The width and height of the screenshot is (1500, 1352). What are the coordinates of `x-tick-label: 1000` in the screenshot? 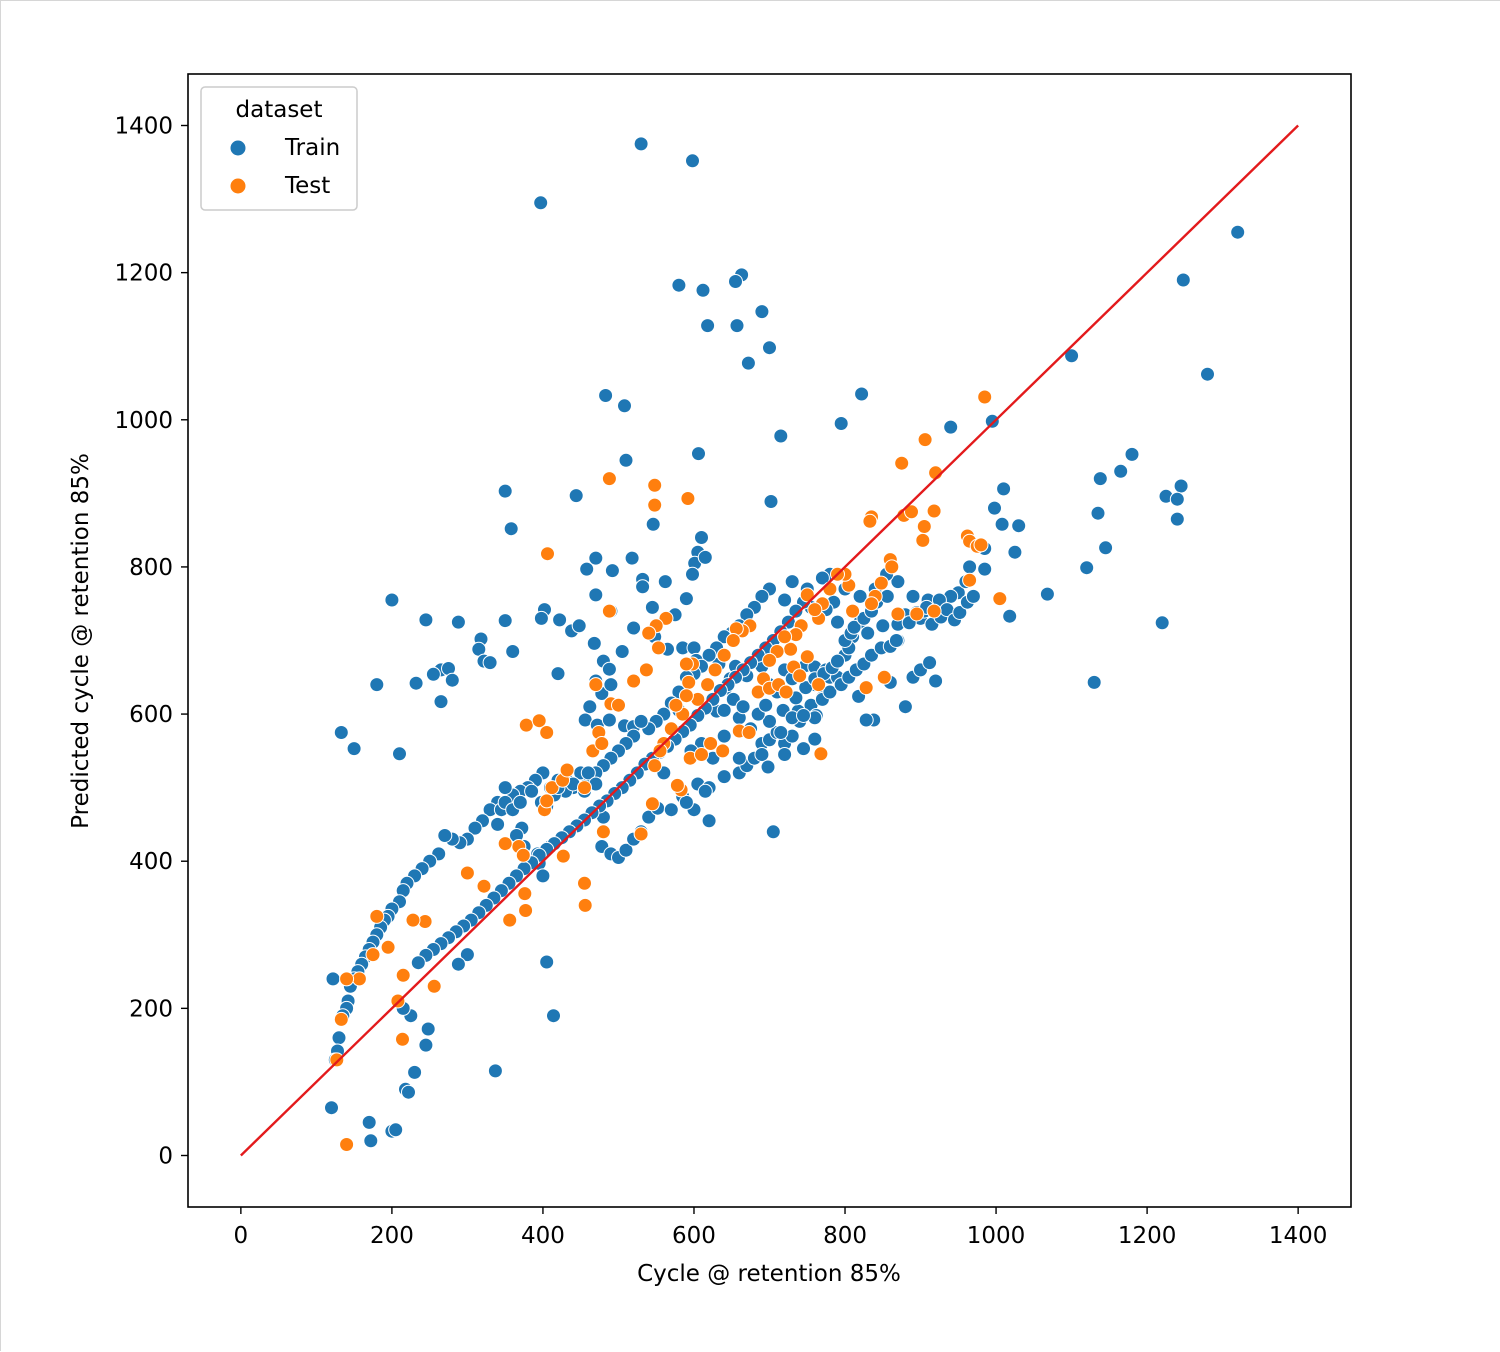 It's located at (996, 1236).